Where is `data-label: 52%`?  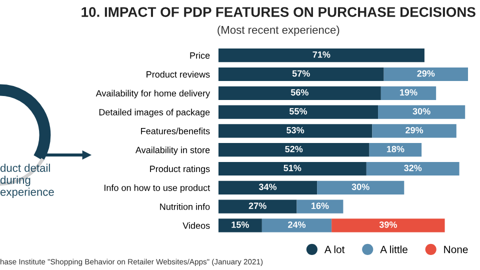
data-label: 52% is located at coordinates (294, 149).